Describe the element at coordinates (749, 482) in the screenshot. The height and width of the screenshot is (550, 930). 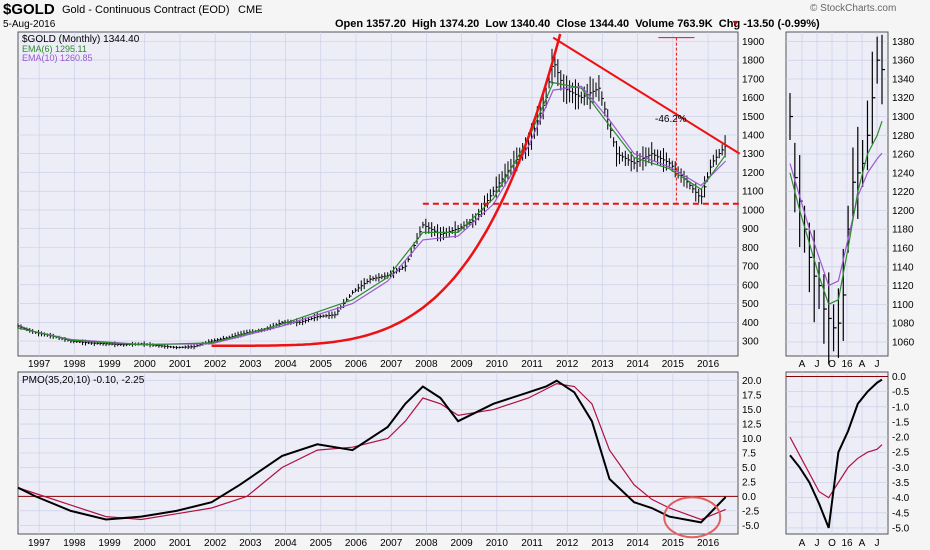
I see `pmo-y-tick: 2.5` at that location.